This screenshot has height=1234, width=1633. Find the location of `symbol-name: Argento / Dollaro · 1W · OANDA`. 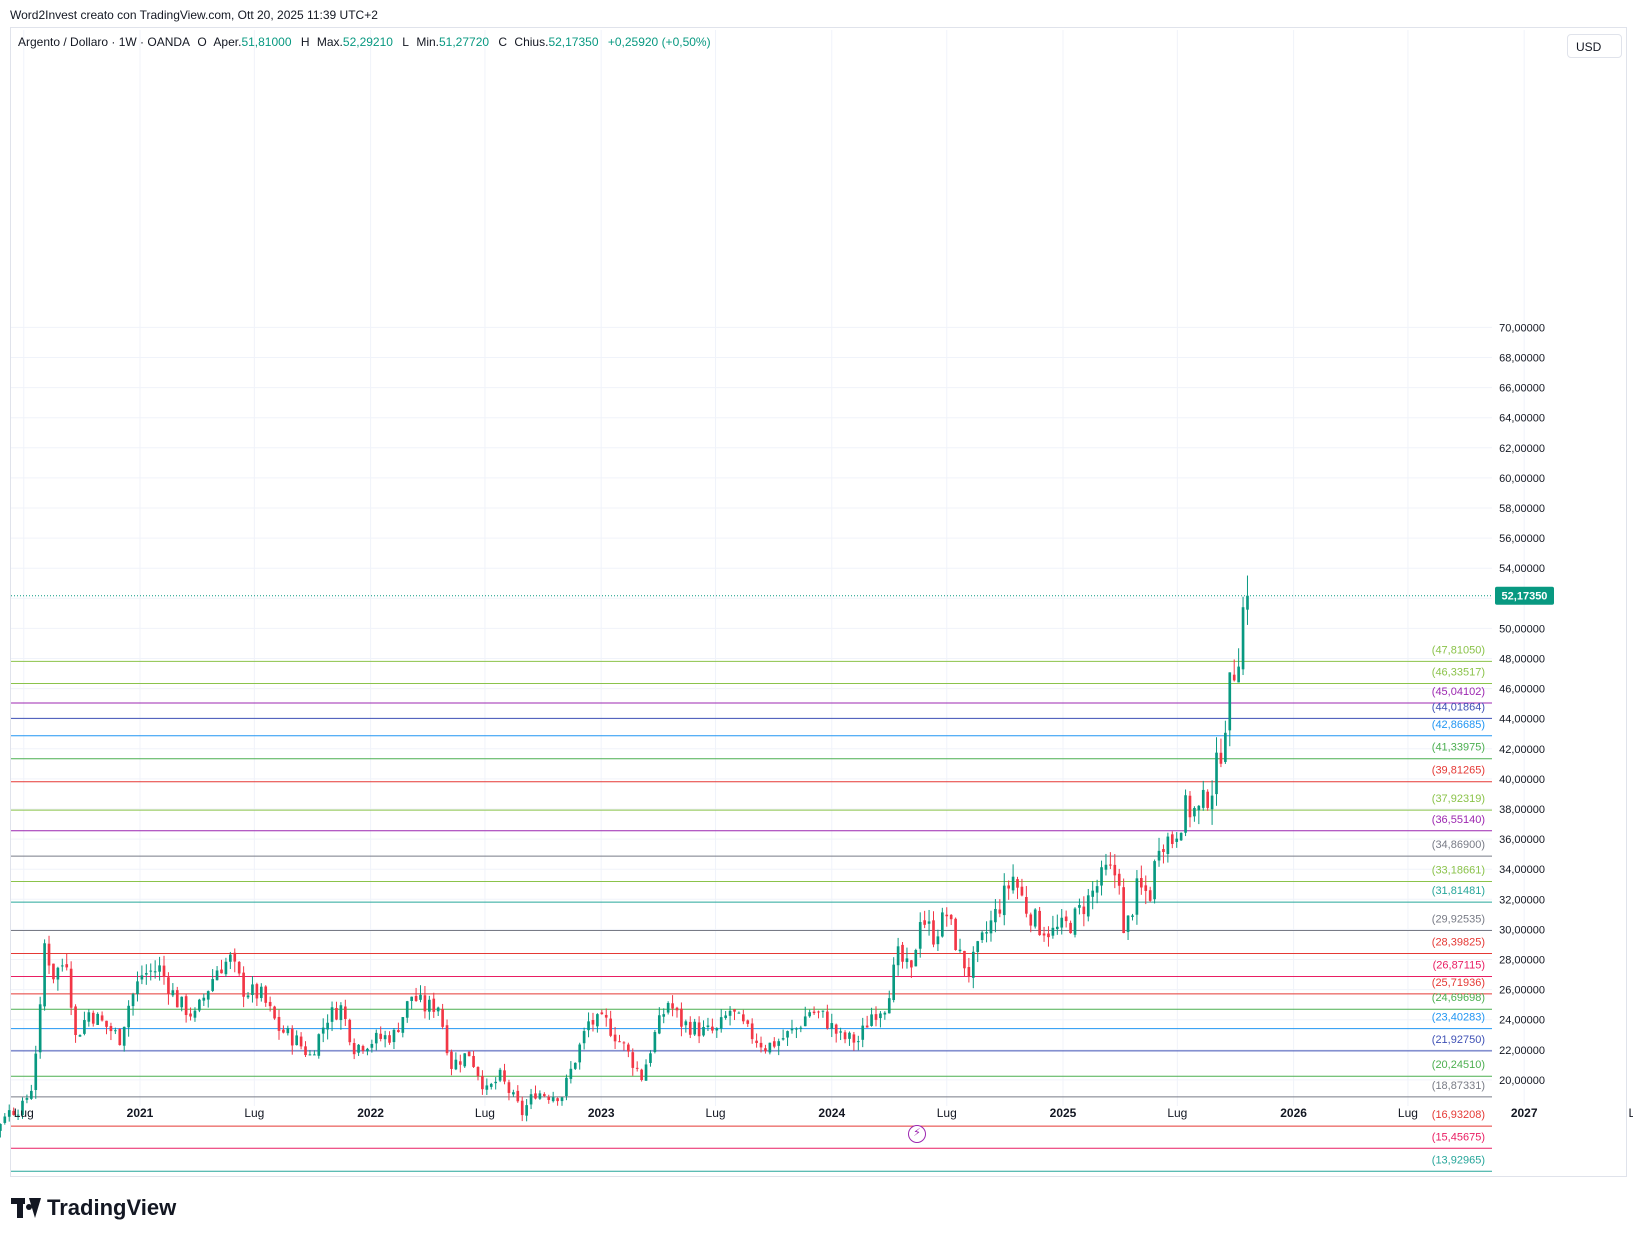

symbol-name: Argento / Dollaro · 1W · OANDA is located at coordinates (104, 42).